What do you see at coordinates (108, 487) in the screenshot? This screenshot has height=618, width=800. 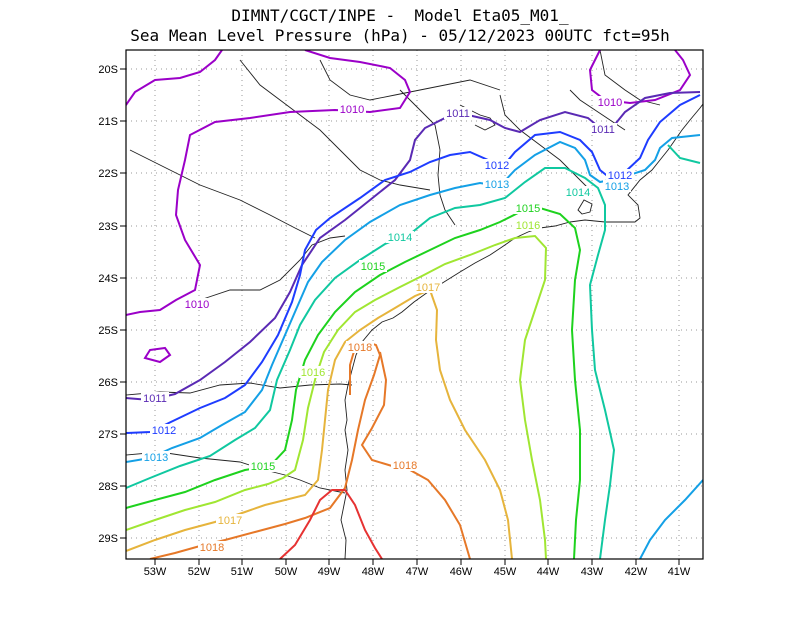 I see `latitude-label: 28S` at bounding box center [108, 487].